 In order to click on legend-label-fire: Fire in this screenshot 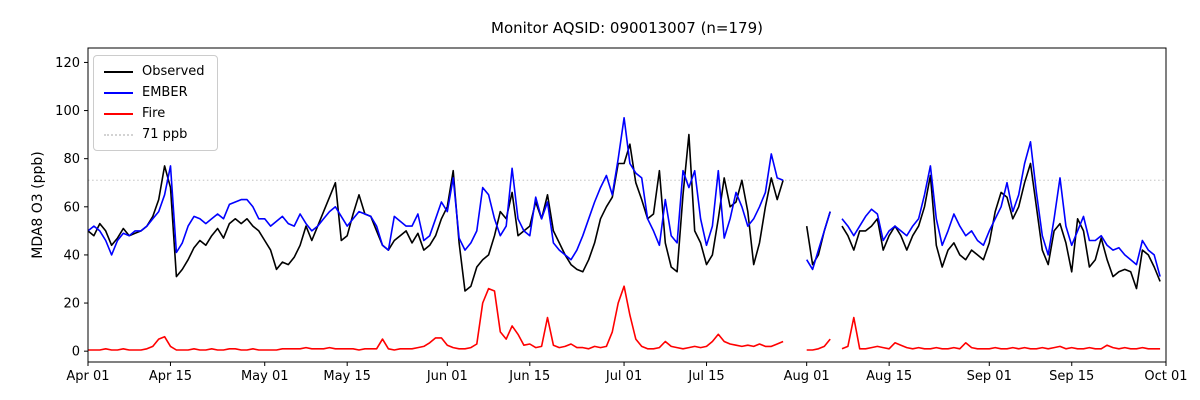, I will do `click(154, 113)`.